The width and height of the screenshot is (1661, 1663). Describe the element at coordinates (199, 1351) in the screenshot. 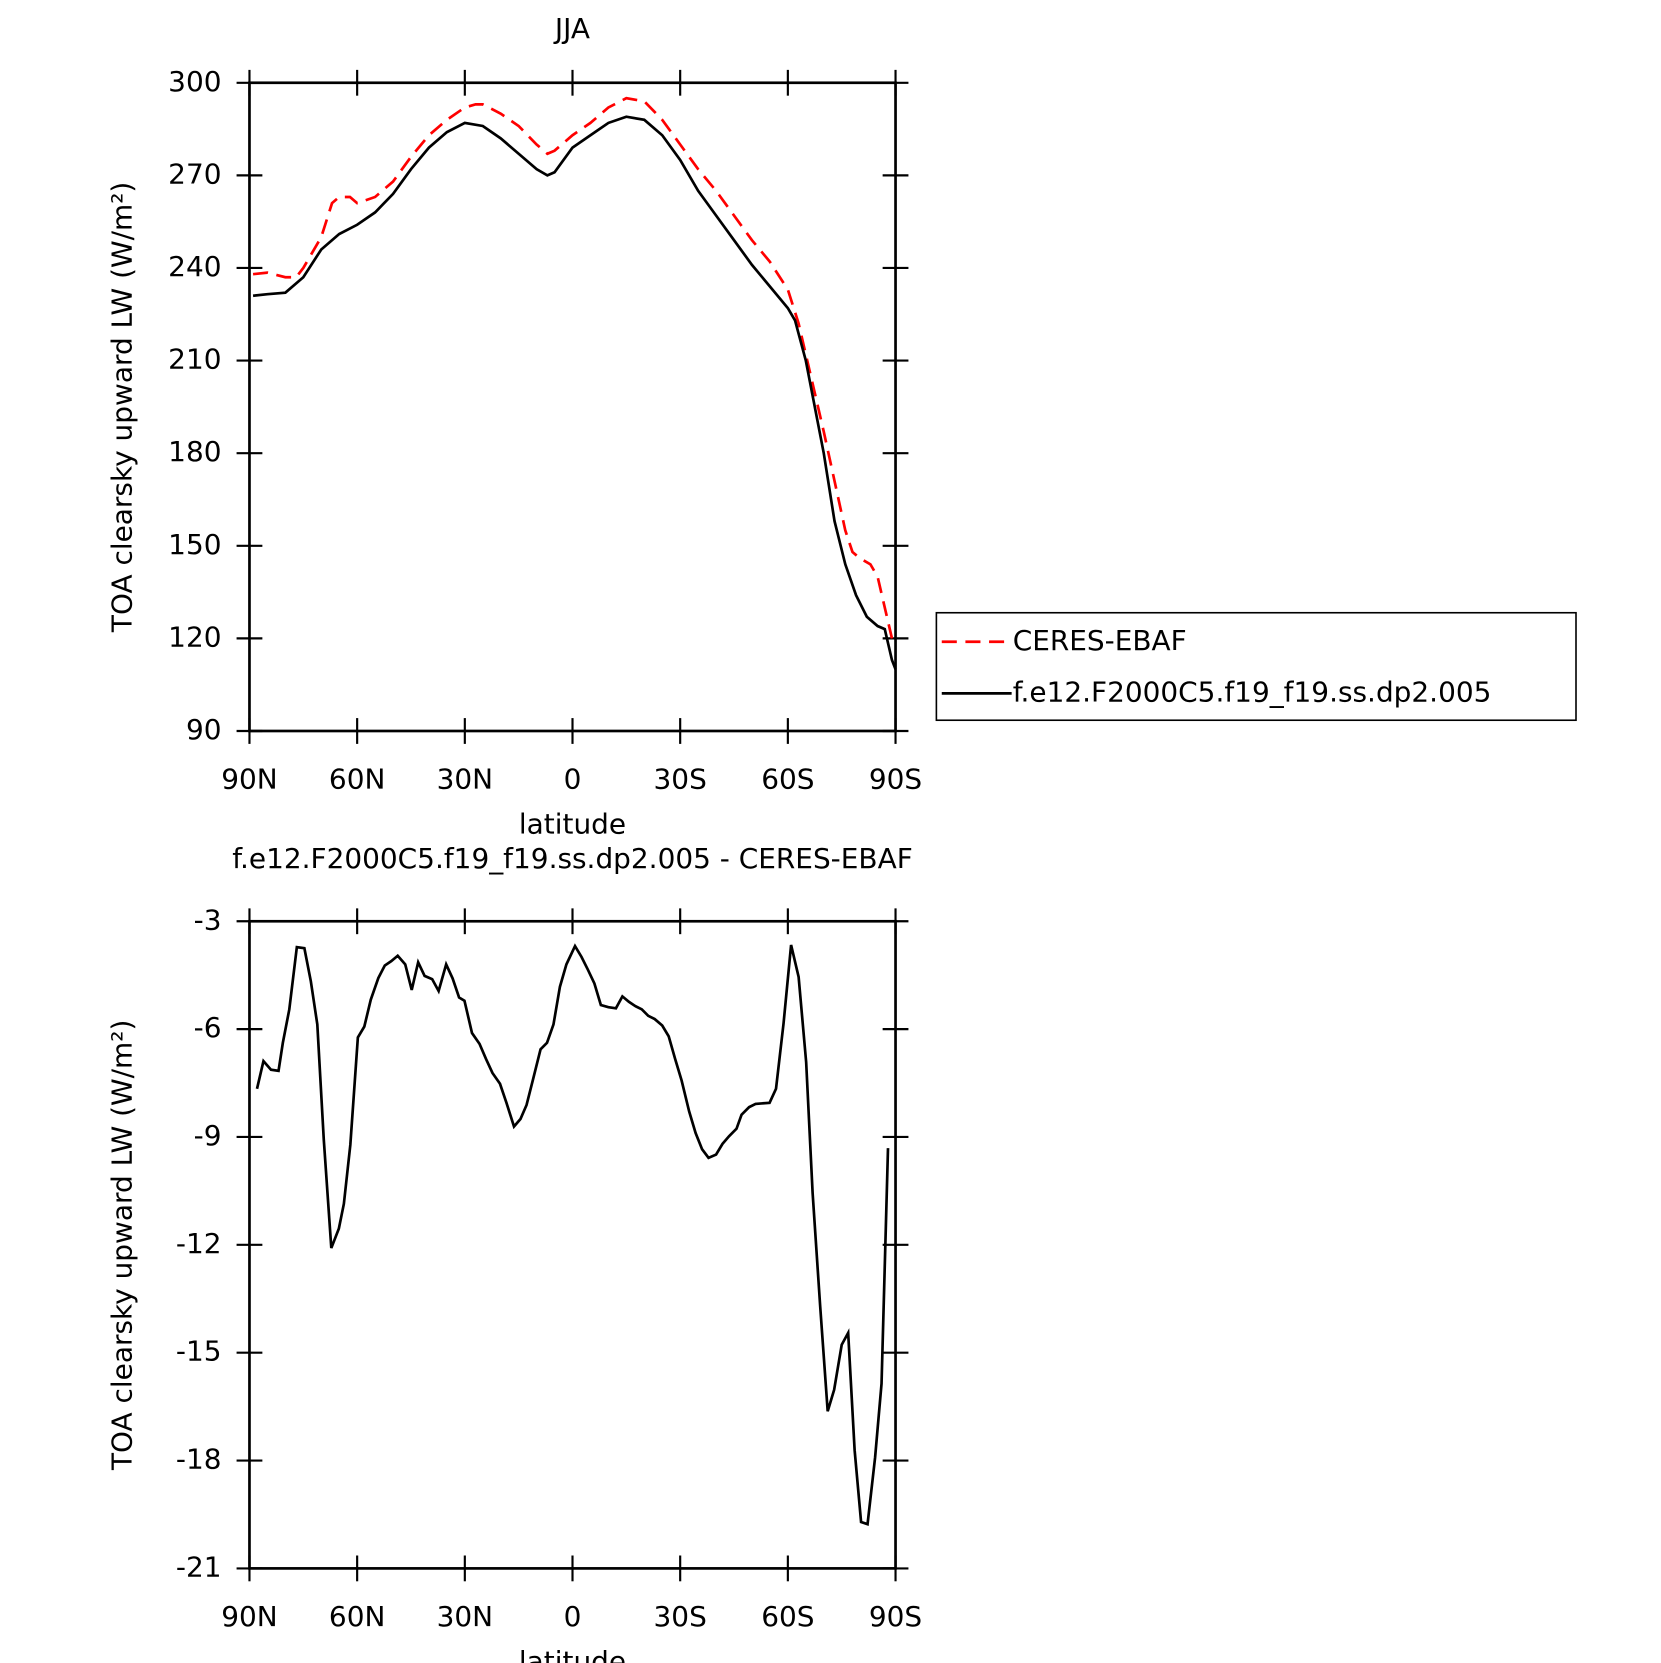

I see `y-tick-label: -15` at that location.